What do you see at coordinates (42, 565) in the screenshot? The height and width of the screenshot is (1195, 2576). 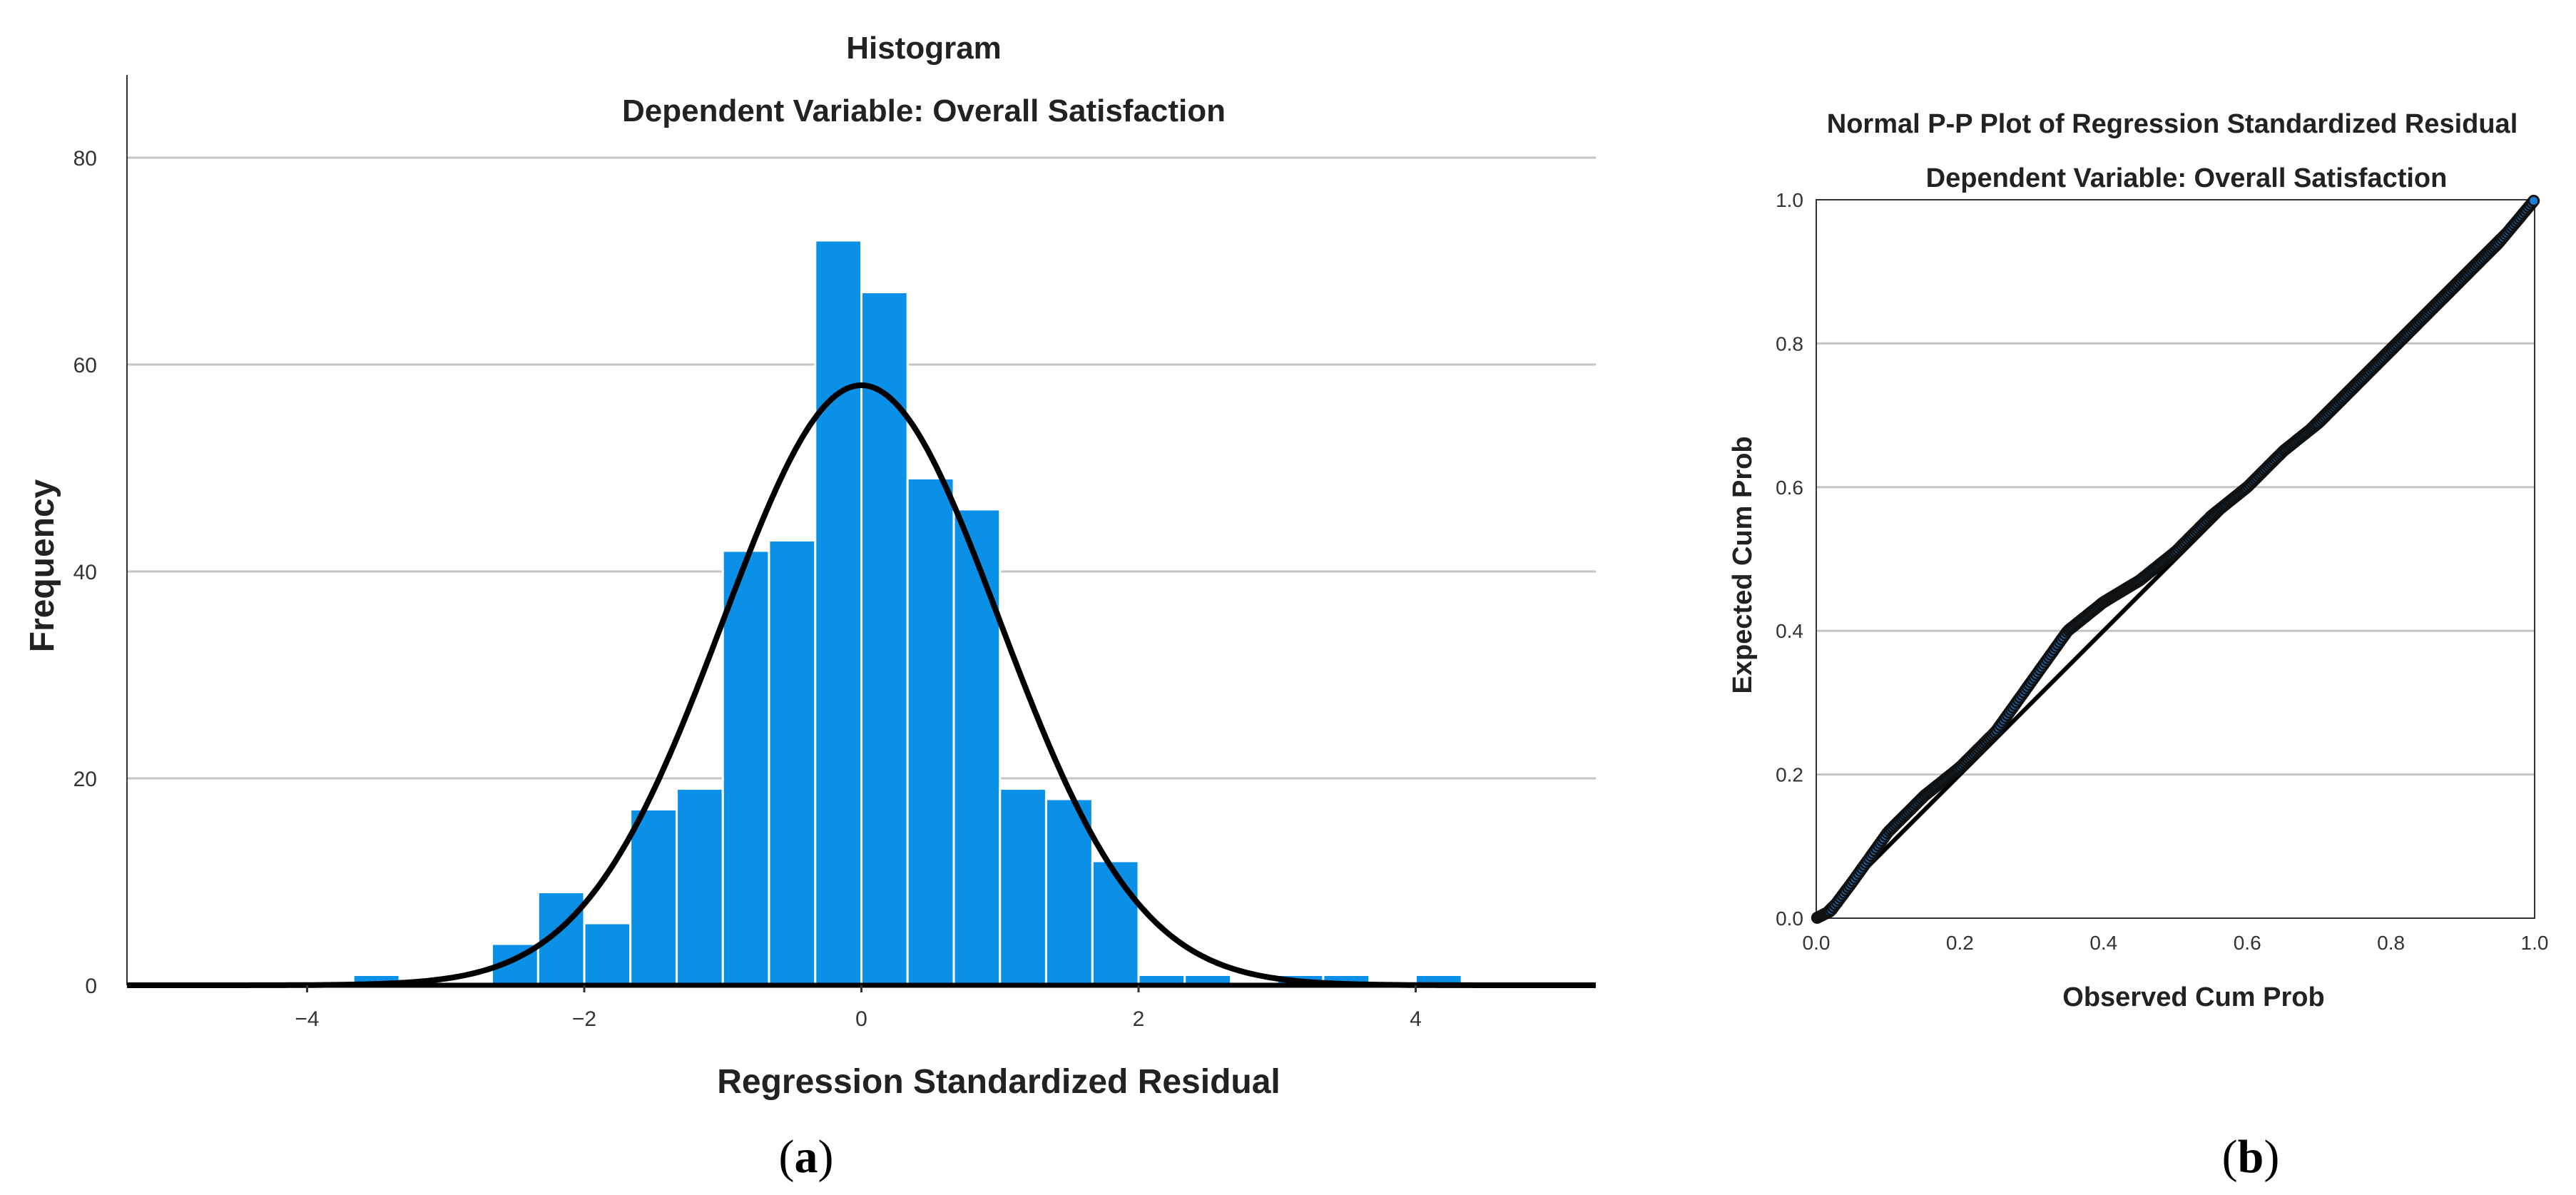 I see `histogram-y-axis-label: Frequency` at bounding box center [42, 565].